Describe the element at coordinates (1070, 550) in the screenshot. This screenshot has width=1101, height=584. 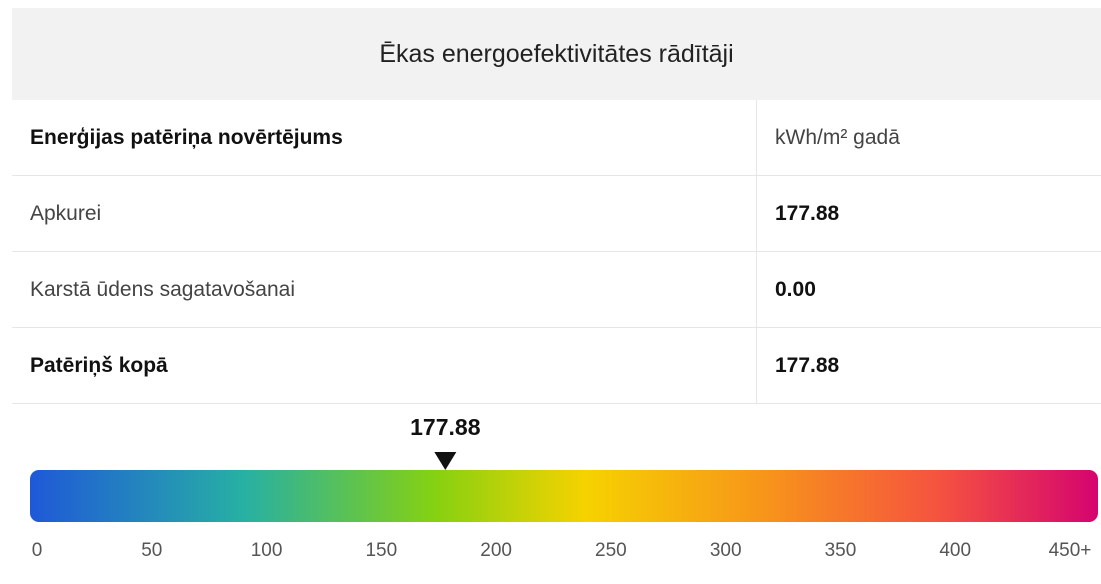
I see `tick-label: 450+` at that location.